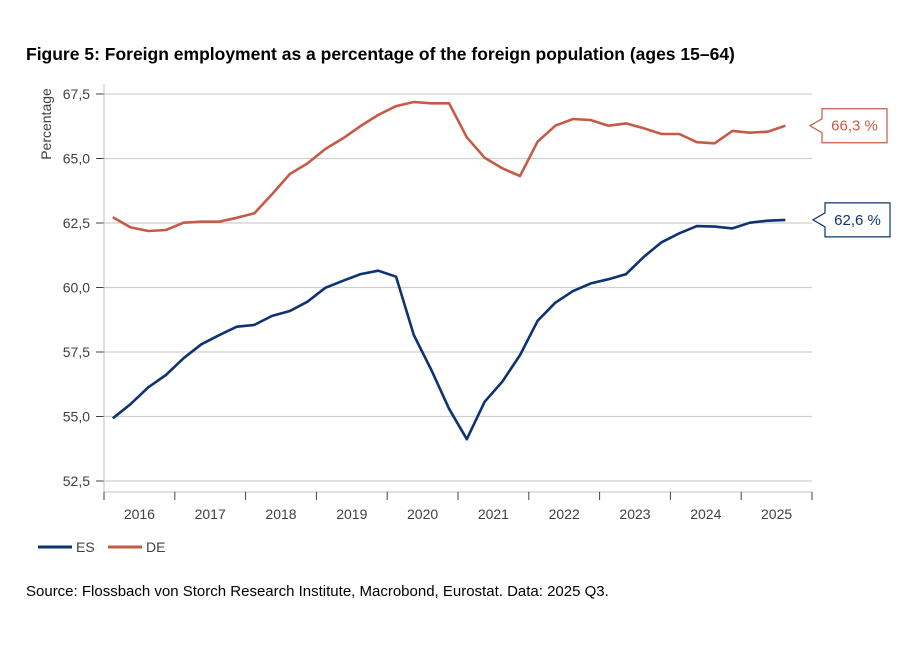 This screenshot has width=908, height=668. Describe the element at coordinates (280, 514) in the screenshot. I see `x-tick-label: 2018` at that location.